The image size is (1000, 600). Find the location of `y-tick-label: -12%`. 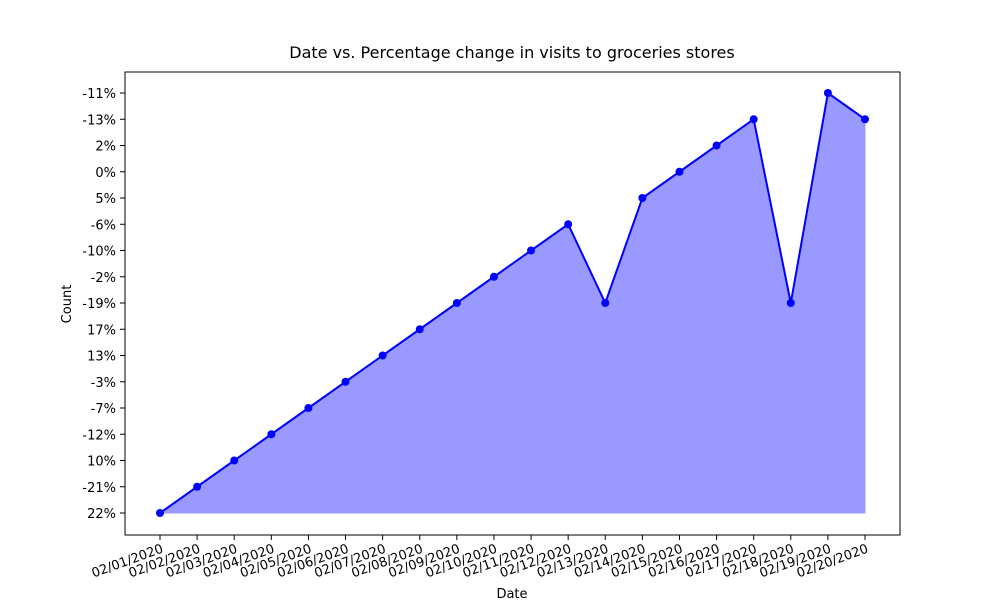

y-tick-label: -12% is located at coordinates (99, 435).